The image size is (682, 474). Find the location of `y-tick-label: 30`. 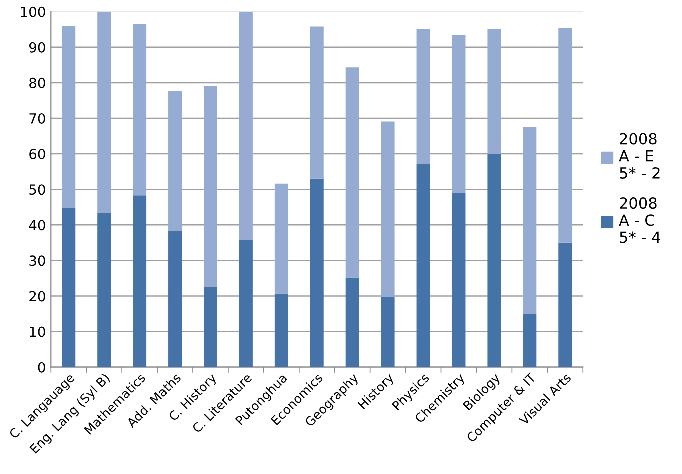

y-tick-label: 30 is located at coordinates (38, 261).